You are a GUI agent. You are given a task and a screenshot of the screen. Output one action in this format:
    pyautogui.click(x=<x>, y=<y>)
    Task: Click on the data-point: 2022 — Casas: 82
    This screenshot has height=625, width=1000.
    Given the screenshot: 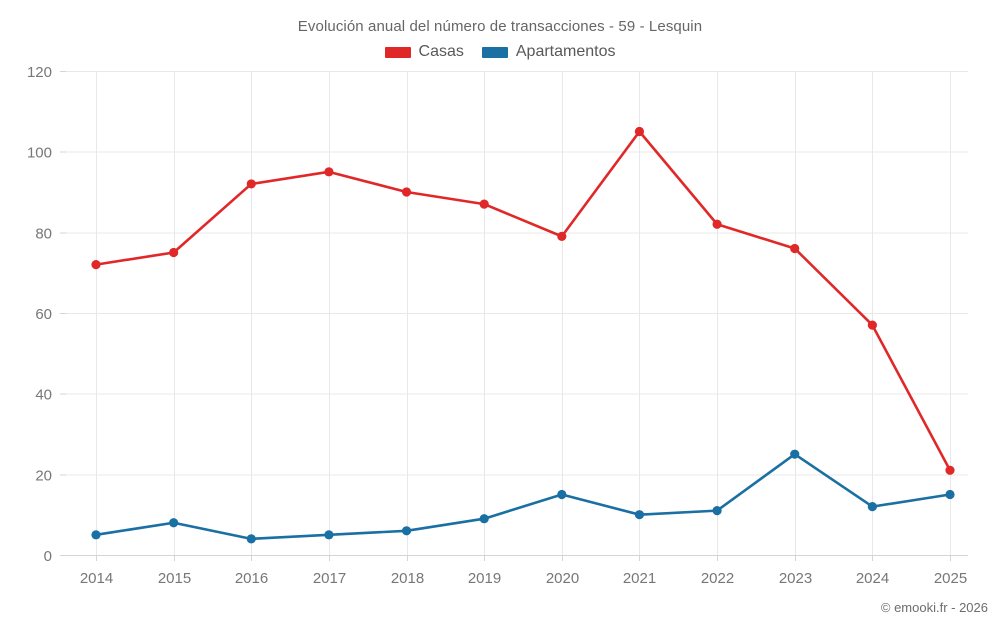 What is the action you would take?
    pyautogui.click(x=717, y=224)
    